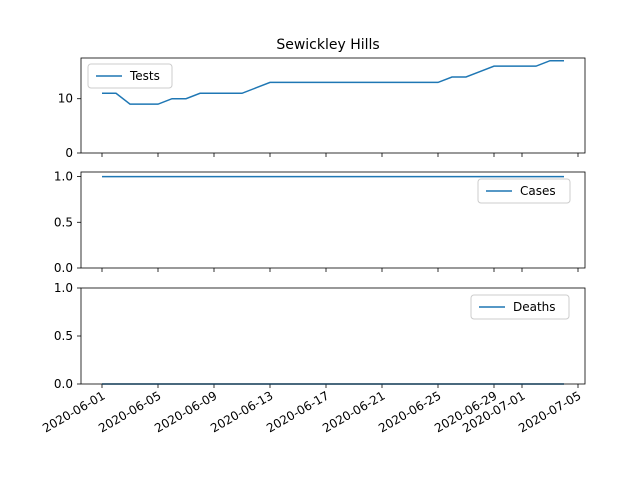  What do you see at coordinates (144, 76) in the screenshot?
I see `legend-label: Tests` at bounding box center [144, 76].